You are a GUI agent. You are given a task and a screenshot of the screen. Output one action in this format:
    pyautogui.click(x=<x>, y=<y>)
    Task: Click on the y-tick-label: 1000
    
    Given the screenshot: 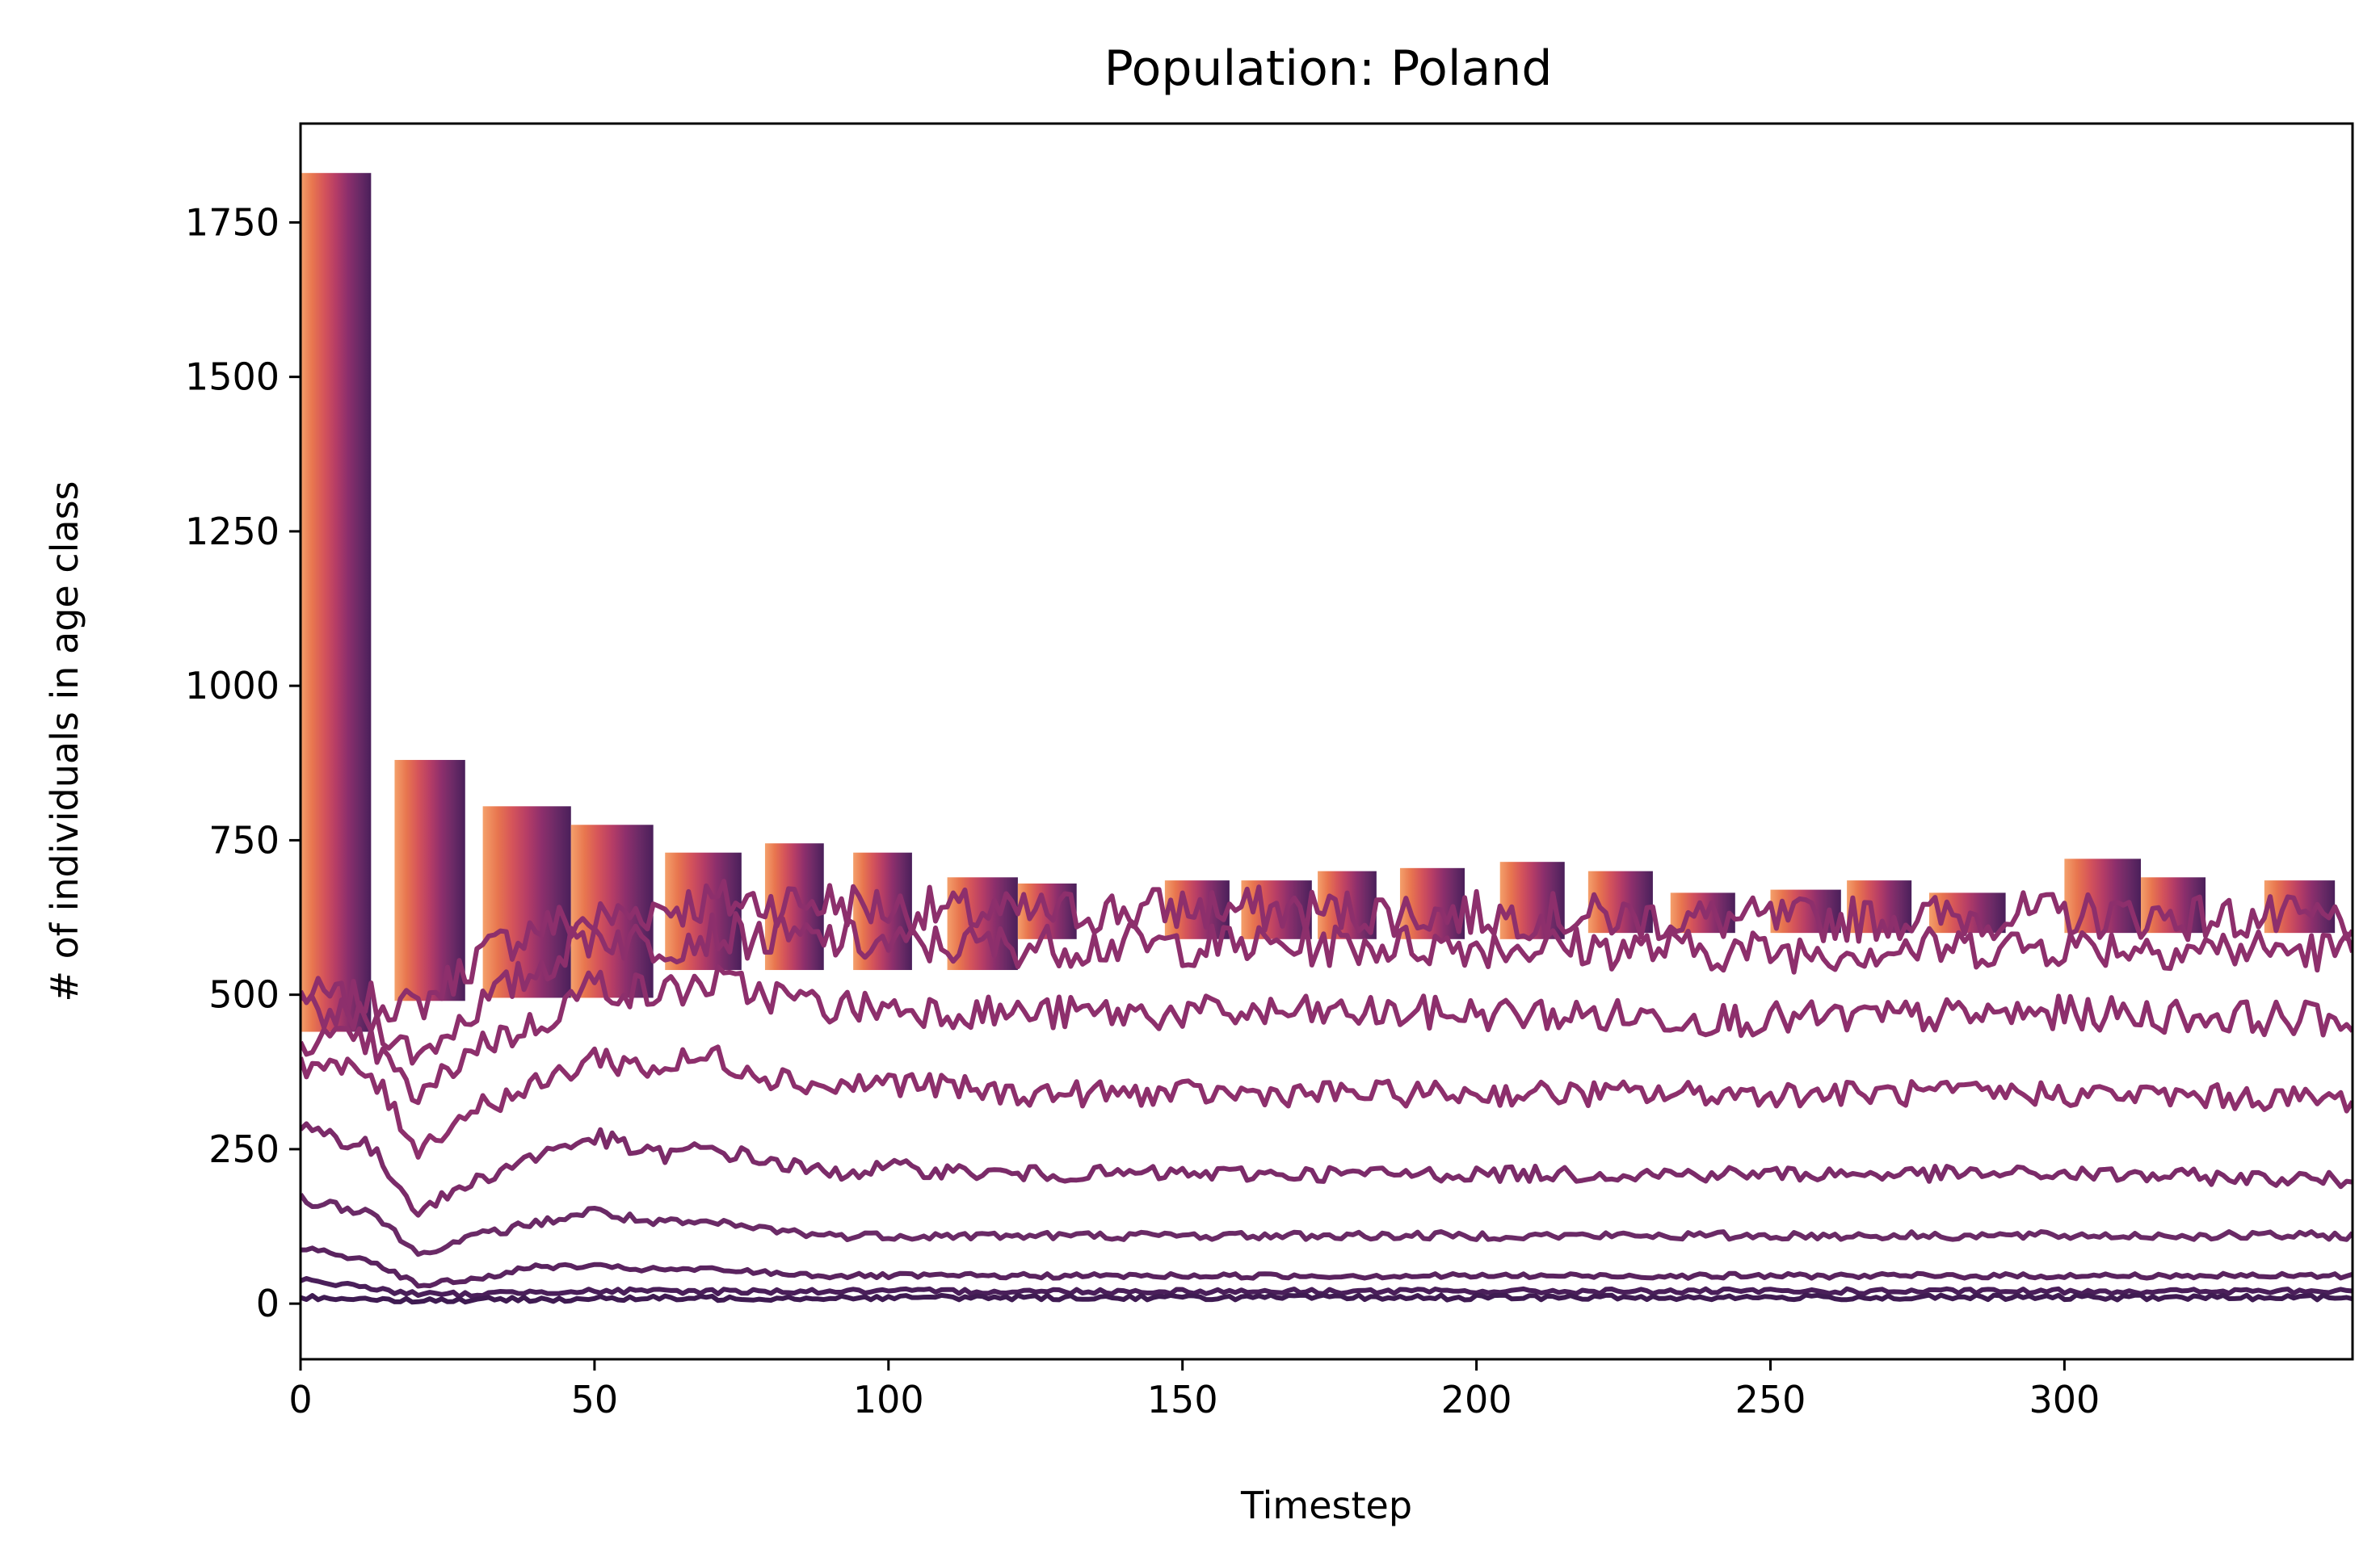 What is the action you would take?
    pyautogui.click(x=233, y=685)
    